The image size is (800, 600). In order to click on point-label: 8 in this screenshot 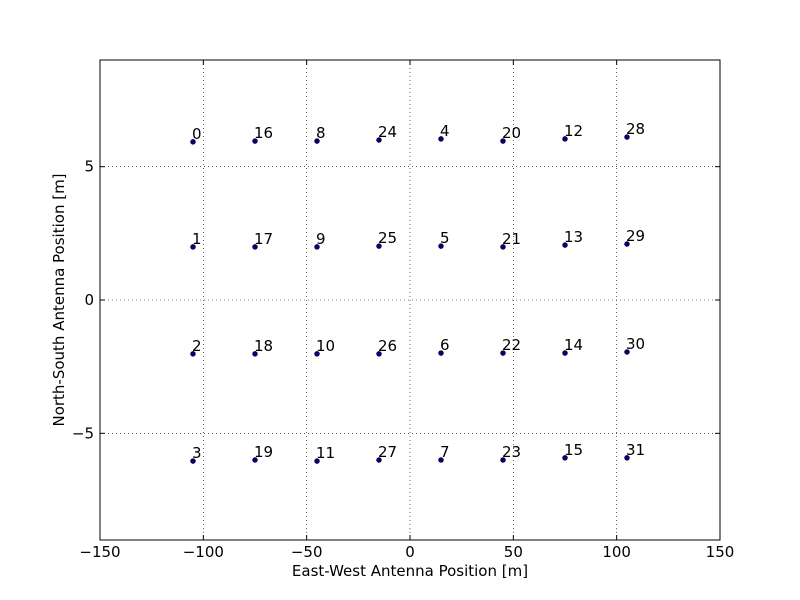, I will do `click(321, 133)`.